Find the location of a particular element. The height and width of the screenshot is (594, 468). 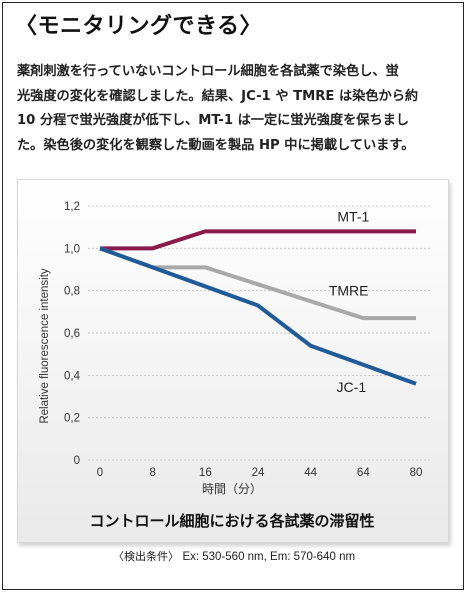

x-tick-label: 8 is located at coordinates (152, 473).